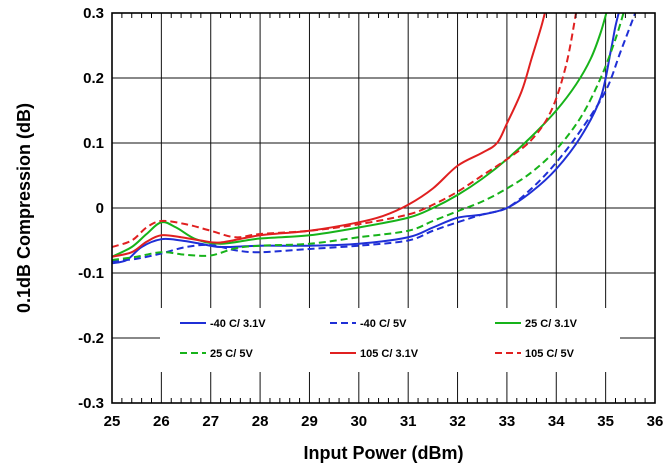 This screenshot has height=466, width=668. What do you see at coordinates (408, 421) in the screenshot?
I see `x-tick-label: 31` at bounding box center [408, 421].